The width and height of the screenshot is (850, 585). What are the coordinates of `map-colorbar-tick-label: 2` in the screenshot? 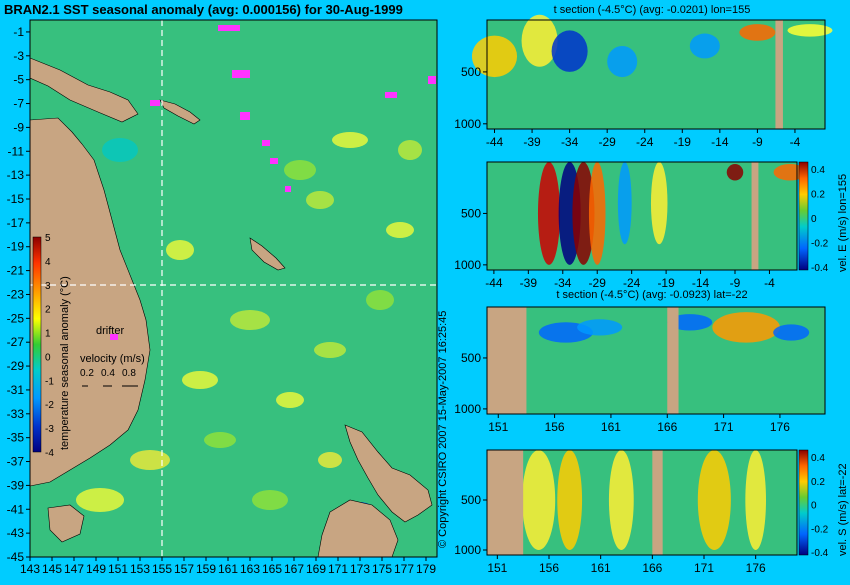 It's located at (48, 310).